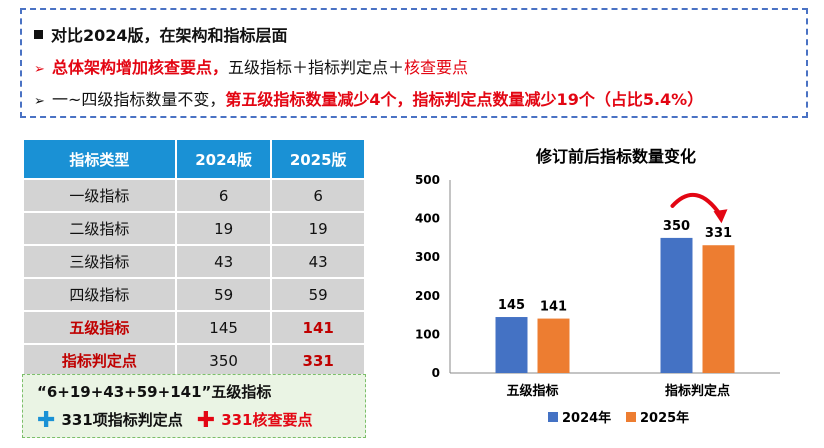 This screenshot has width=824, height=448. I want to click on summary-line-1: 对比2024版，在架构和指标层面, so click(161, 34).